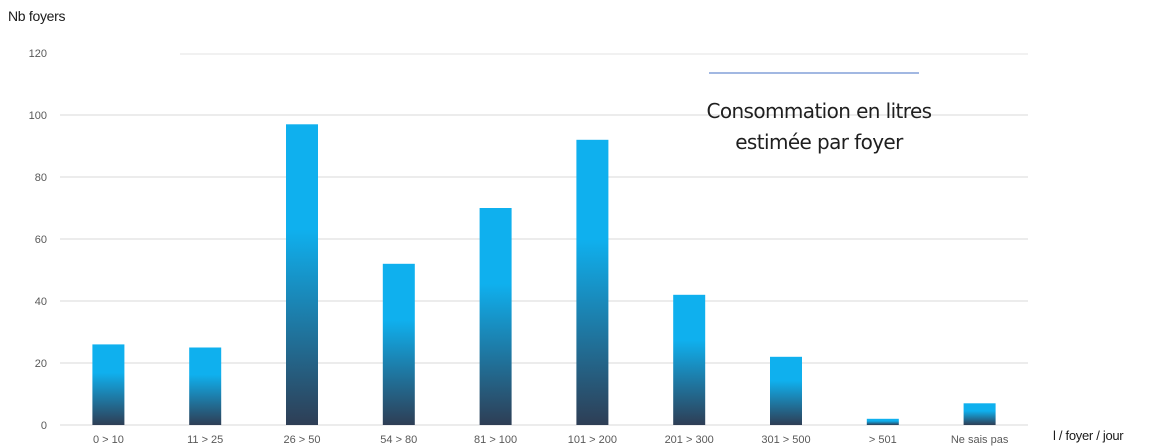 Image resolution: width=1149 pixels, height=448 pixels. What do you see at coordinates (495, 440) in the screenshot?
I see `x-tick-label: 81 > 100` at bounding box center [495, 440].